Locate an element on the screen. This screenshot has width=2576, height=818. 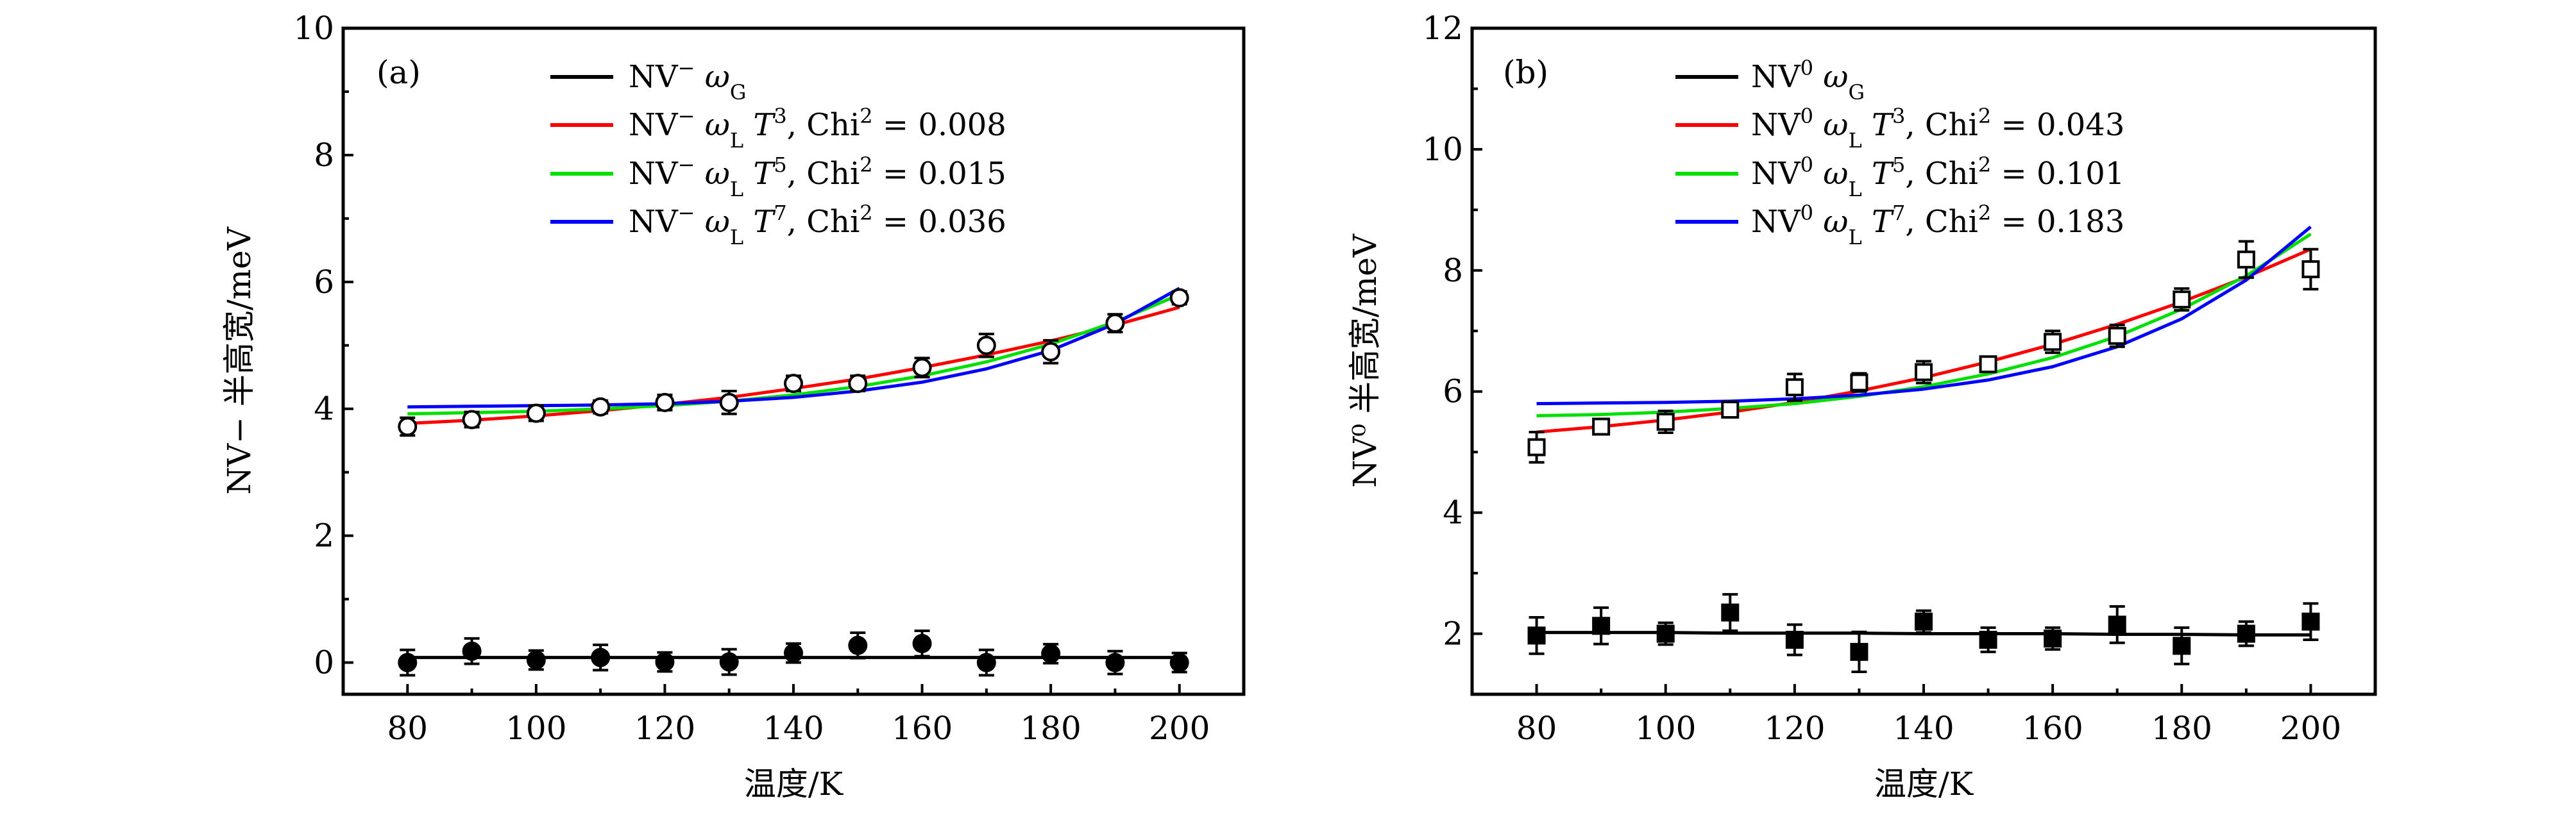
legend-label-part: = 0.183 is located at coordinates (2057, 222).